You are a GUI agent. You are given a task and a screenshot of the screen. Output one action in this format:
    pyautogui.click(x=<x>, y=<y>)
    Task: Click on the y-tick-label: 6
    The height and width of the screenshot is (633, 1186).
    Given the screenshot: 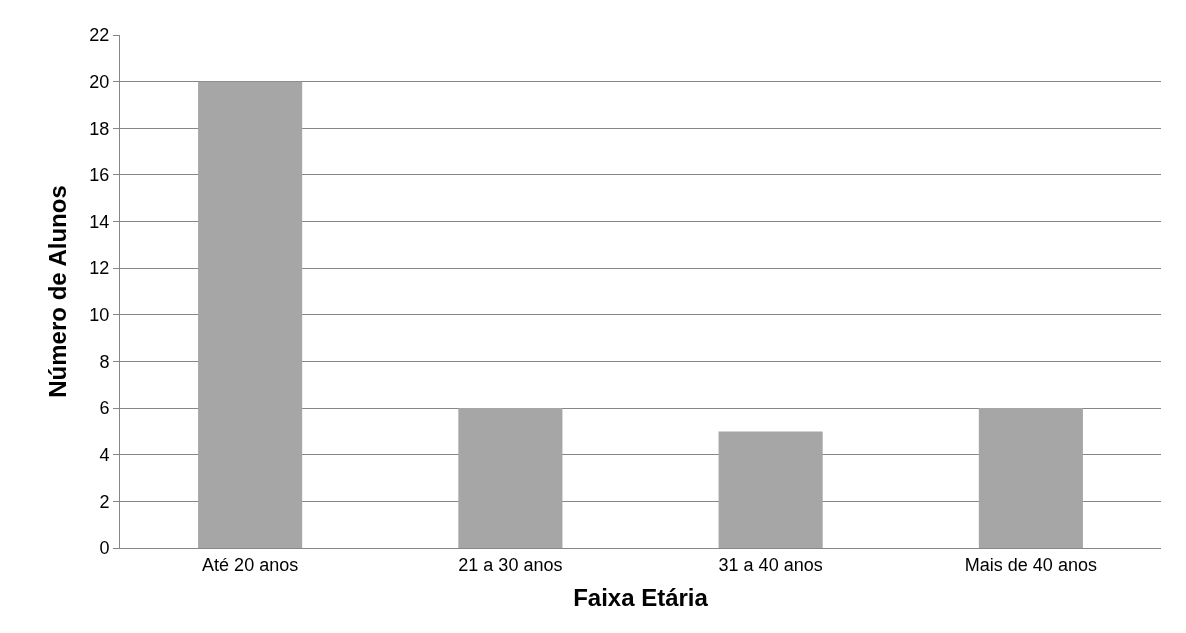 What is the action you would take?
    pyautogui.click(x=104, y=408)
    